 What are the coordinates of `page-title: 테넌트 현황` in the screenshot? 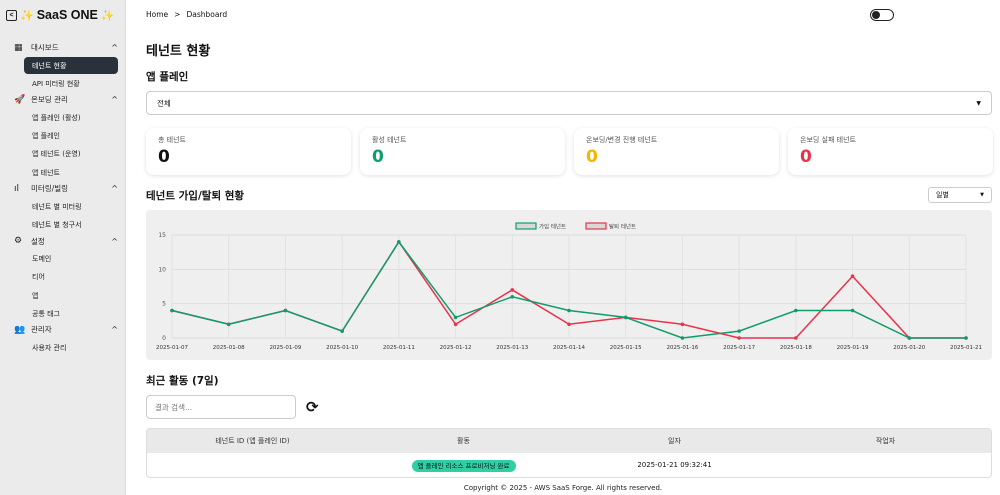 It's located at (178, 51).